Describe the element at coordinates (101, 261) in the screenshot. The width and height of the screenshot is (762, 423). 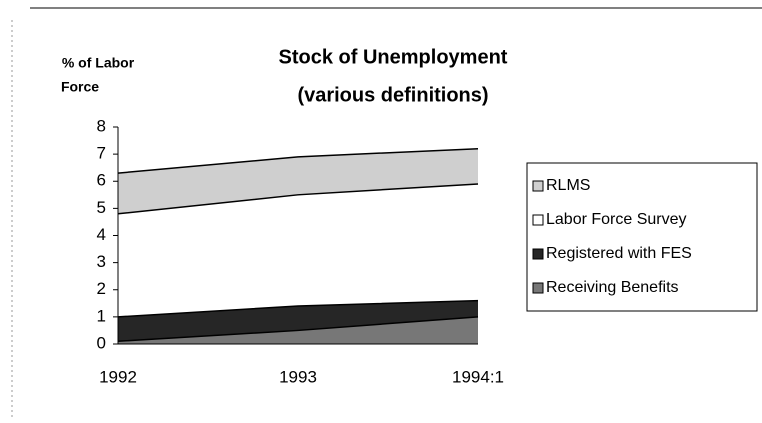
I see `y-tick-label: 3` at that location.